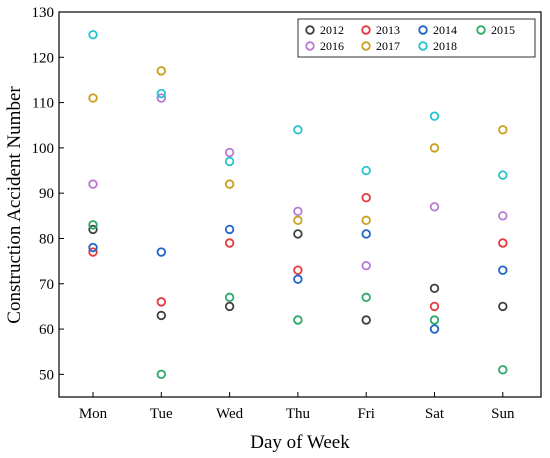 This screenshot has height=458, width=550. Describe the element at coordinates (46, 330) in the screenshot. I see `y-tick-label: 60` at that location.